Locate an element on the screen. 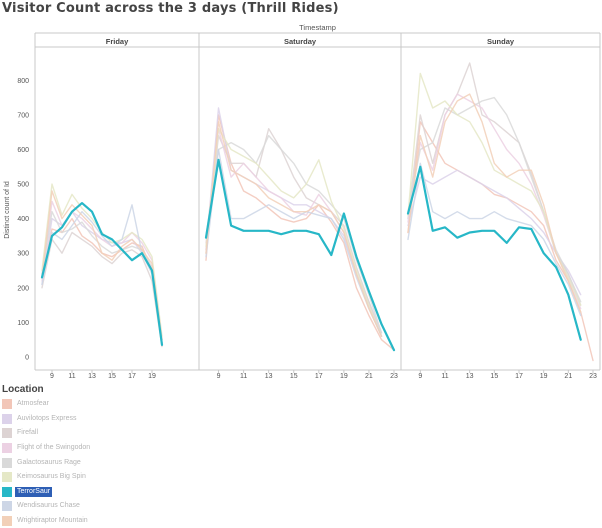 The image size is (602, 528). series-line-atmosfear-sunday is located at coordinates (500, 241).